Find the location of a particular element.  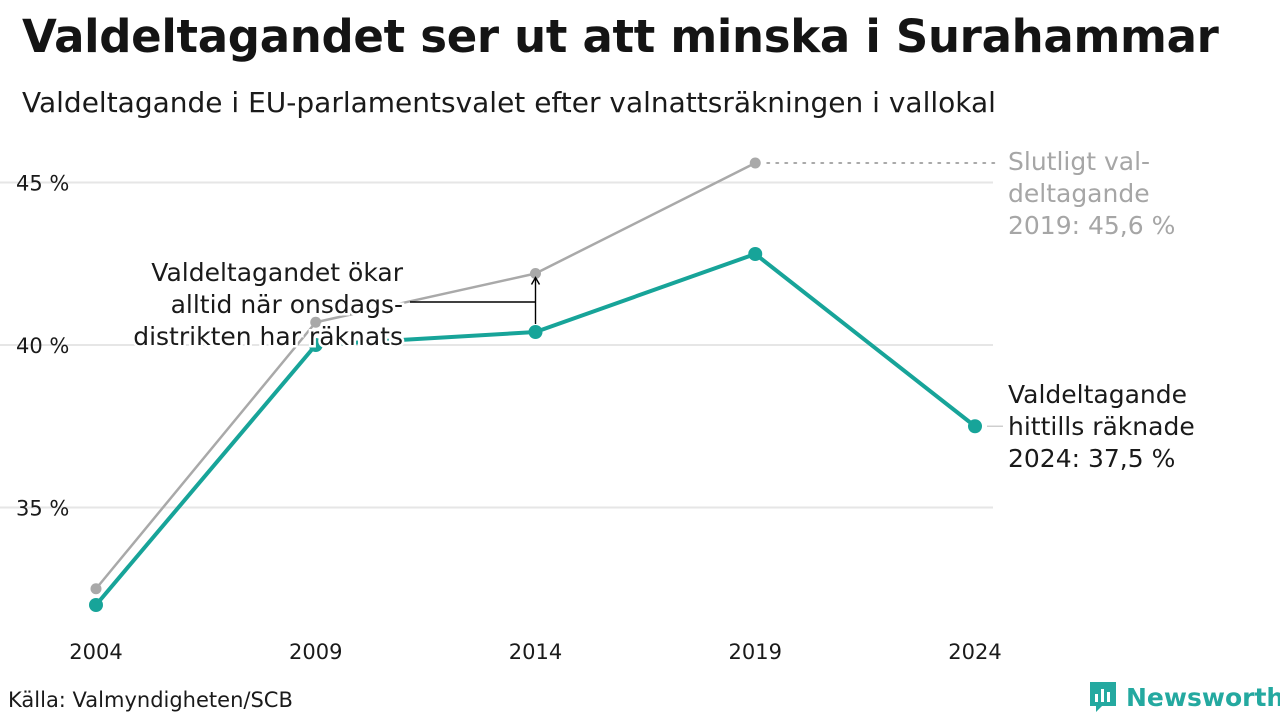

current-note-text: 2024: 37,5 % is located at coordinates (1091, 458).